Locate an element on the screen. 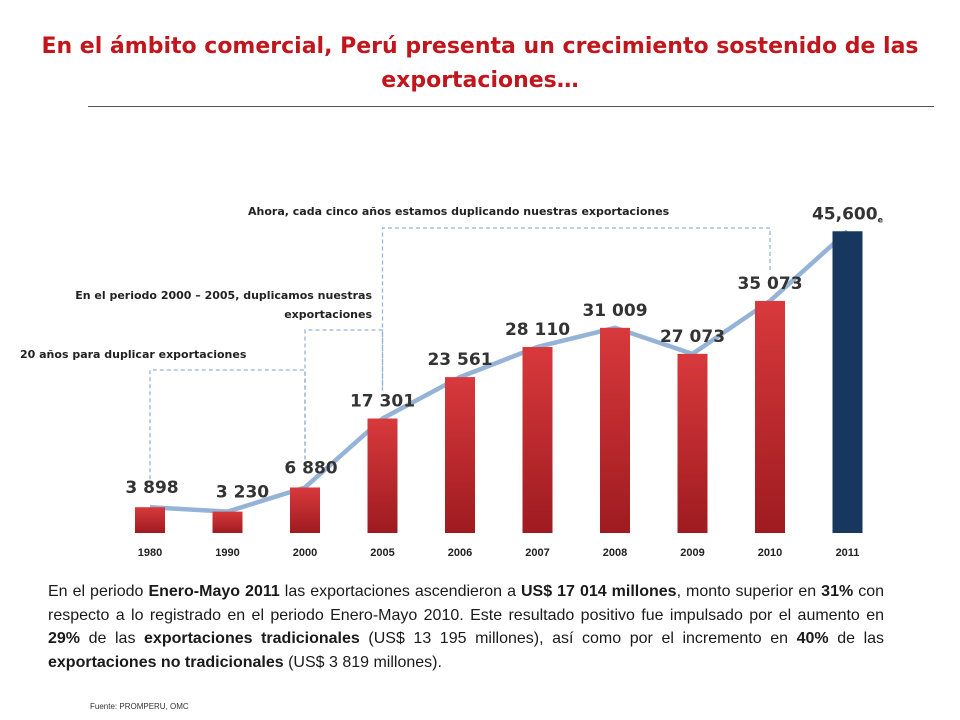 Image resolution: width=960 pixels, height=720 pixels. bar-2011 is located at coordinates (847, 382).